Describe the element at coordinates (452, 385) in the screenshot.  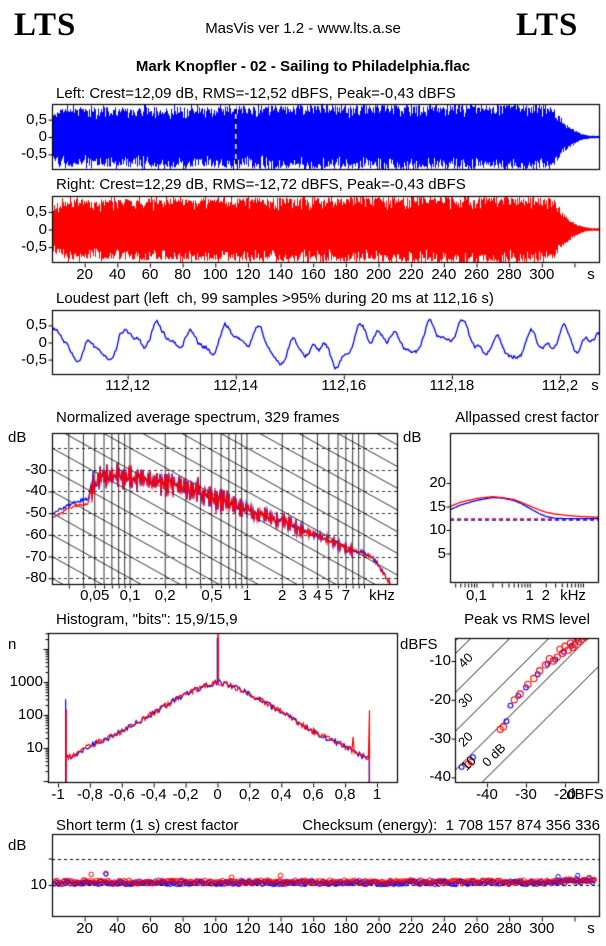
I see `x-tick-label: 112,18` at that location.